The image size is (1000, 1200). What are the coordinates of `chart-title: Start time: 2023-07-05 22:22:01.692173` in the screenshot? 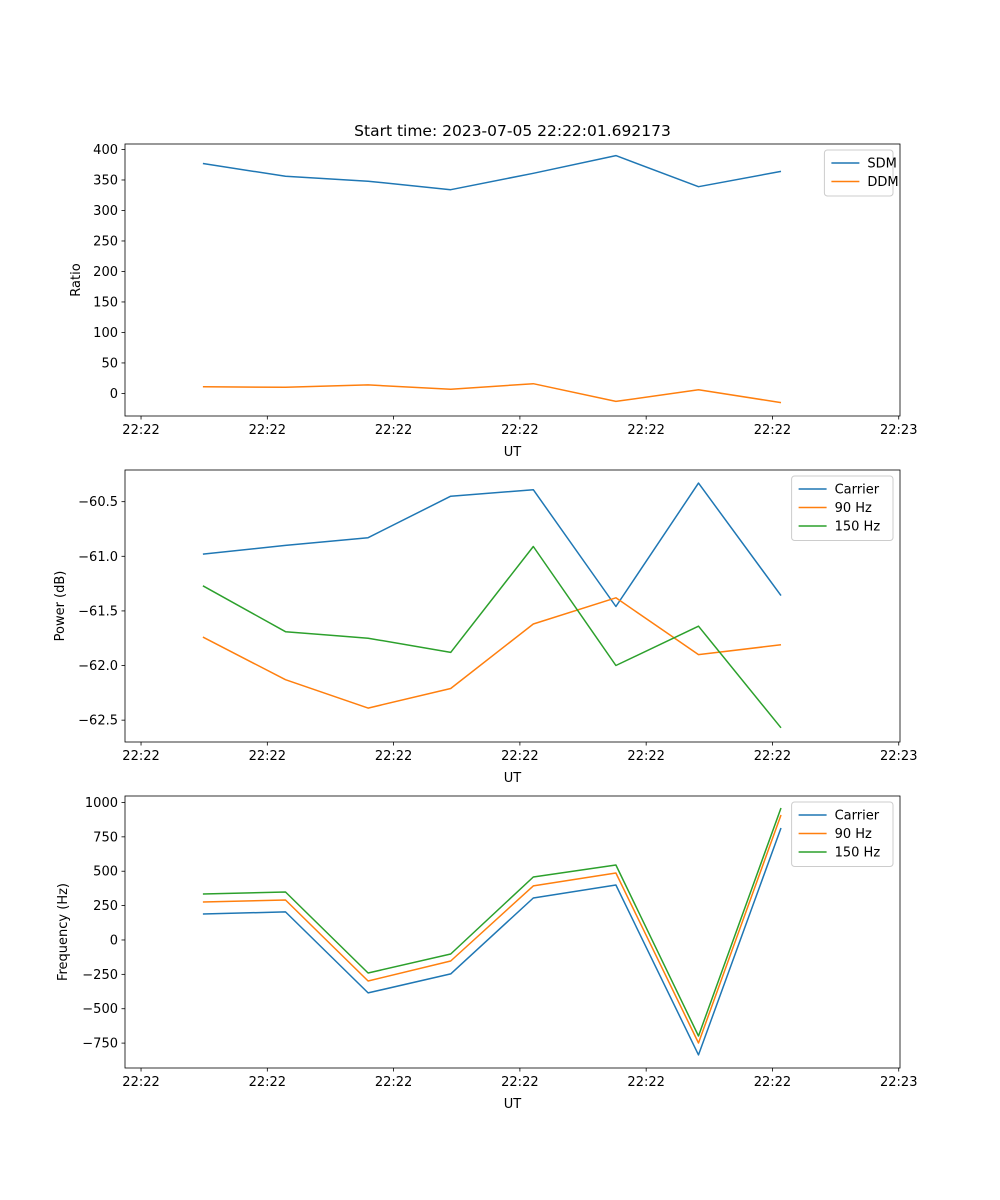 It's located at (512, 131).